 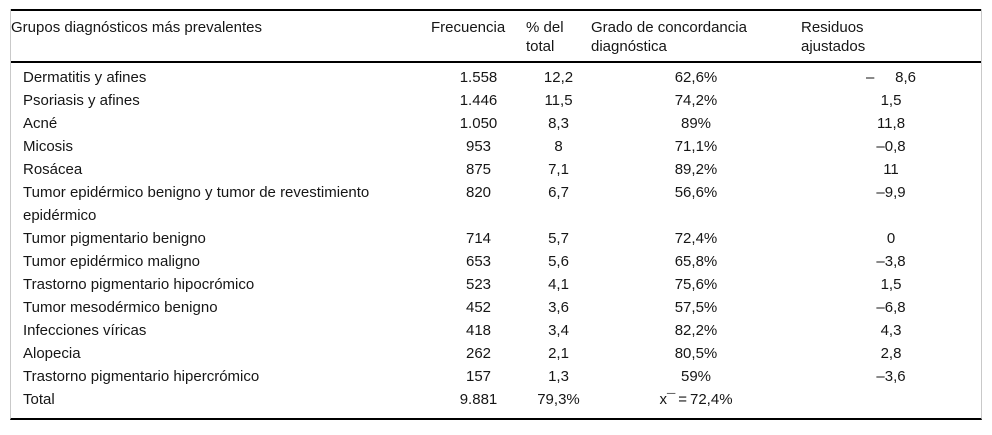 What do you see at coordinates (558, 36) in the screenshot?
I see `column-header-percent-total: % del total` at bounding box center [558, 36].